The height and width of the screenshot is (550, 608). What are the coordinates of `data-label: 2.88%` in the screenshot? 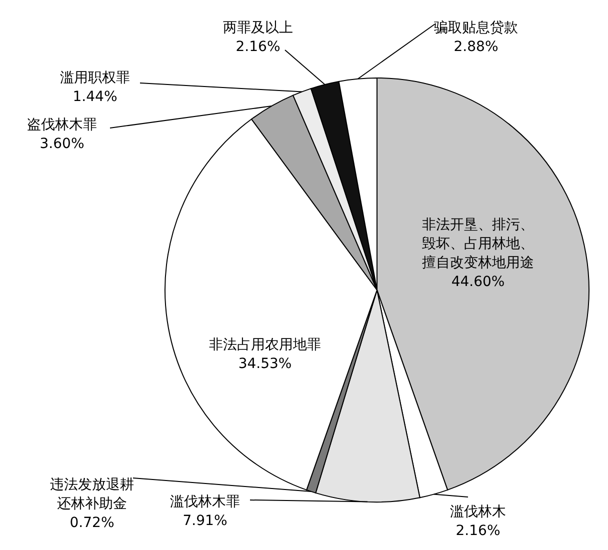 It's located at (476, 47).